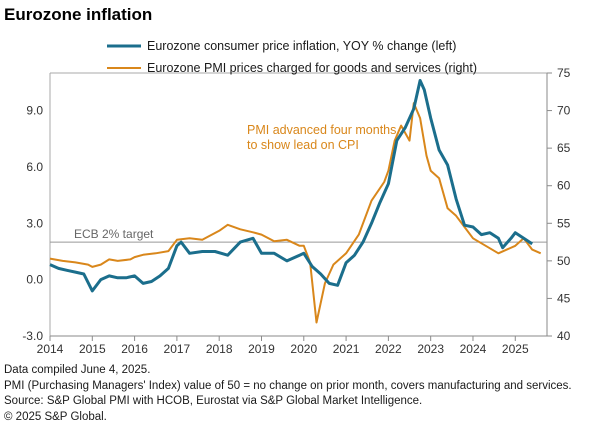 This screenshot has height=430, width=592. What do you see at coordinates (34, 280) in the screenshot?
I see `left-y-tick-label: 0.0` at bounding box center [34, 280].